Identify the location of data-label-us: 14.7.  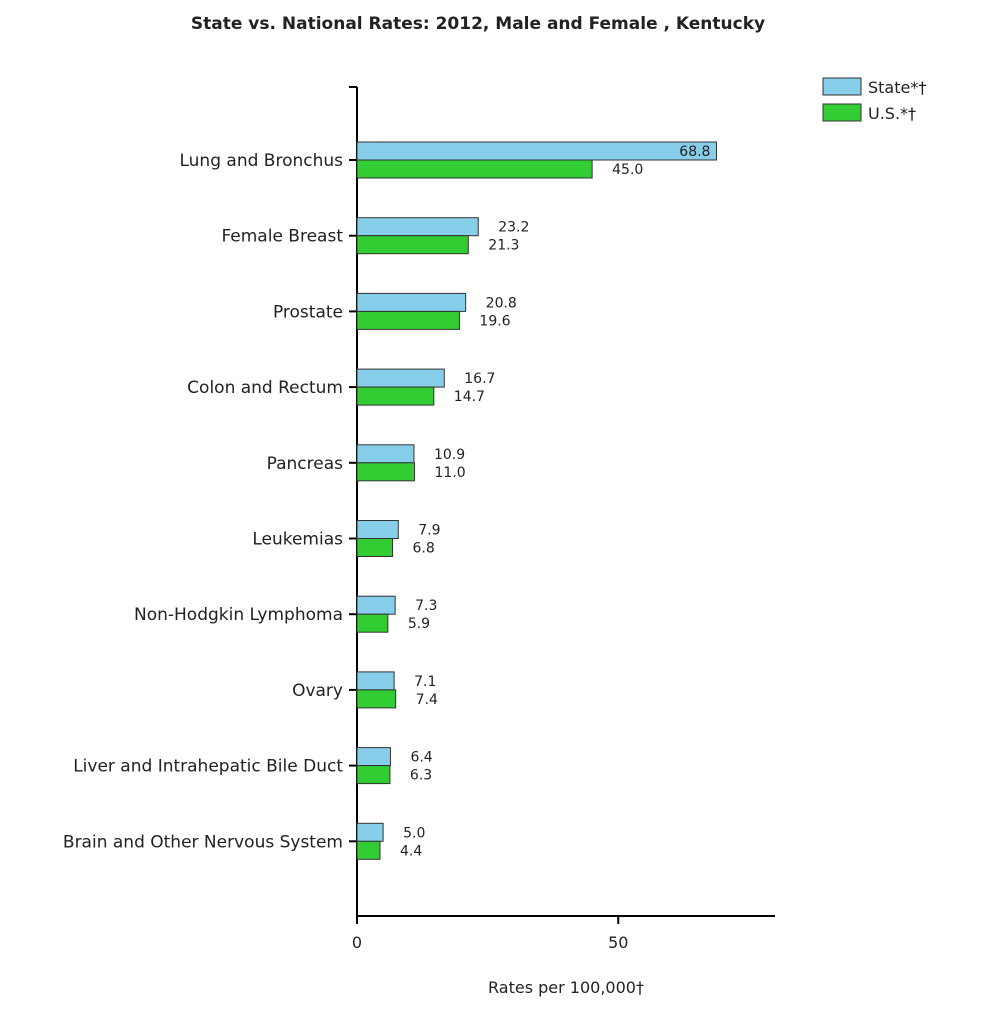
(469, 397).